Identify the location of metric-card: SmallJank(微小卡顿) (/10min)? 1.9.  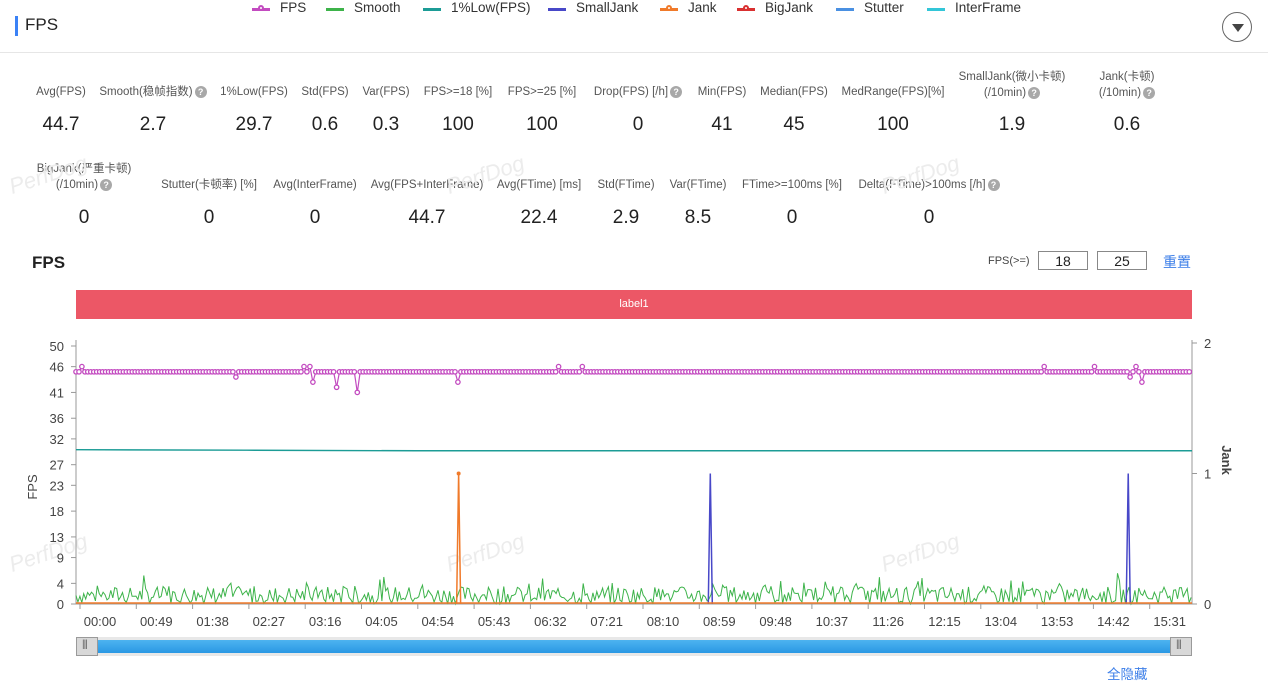
(1012, 102).